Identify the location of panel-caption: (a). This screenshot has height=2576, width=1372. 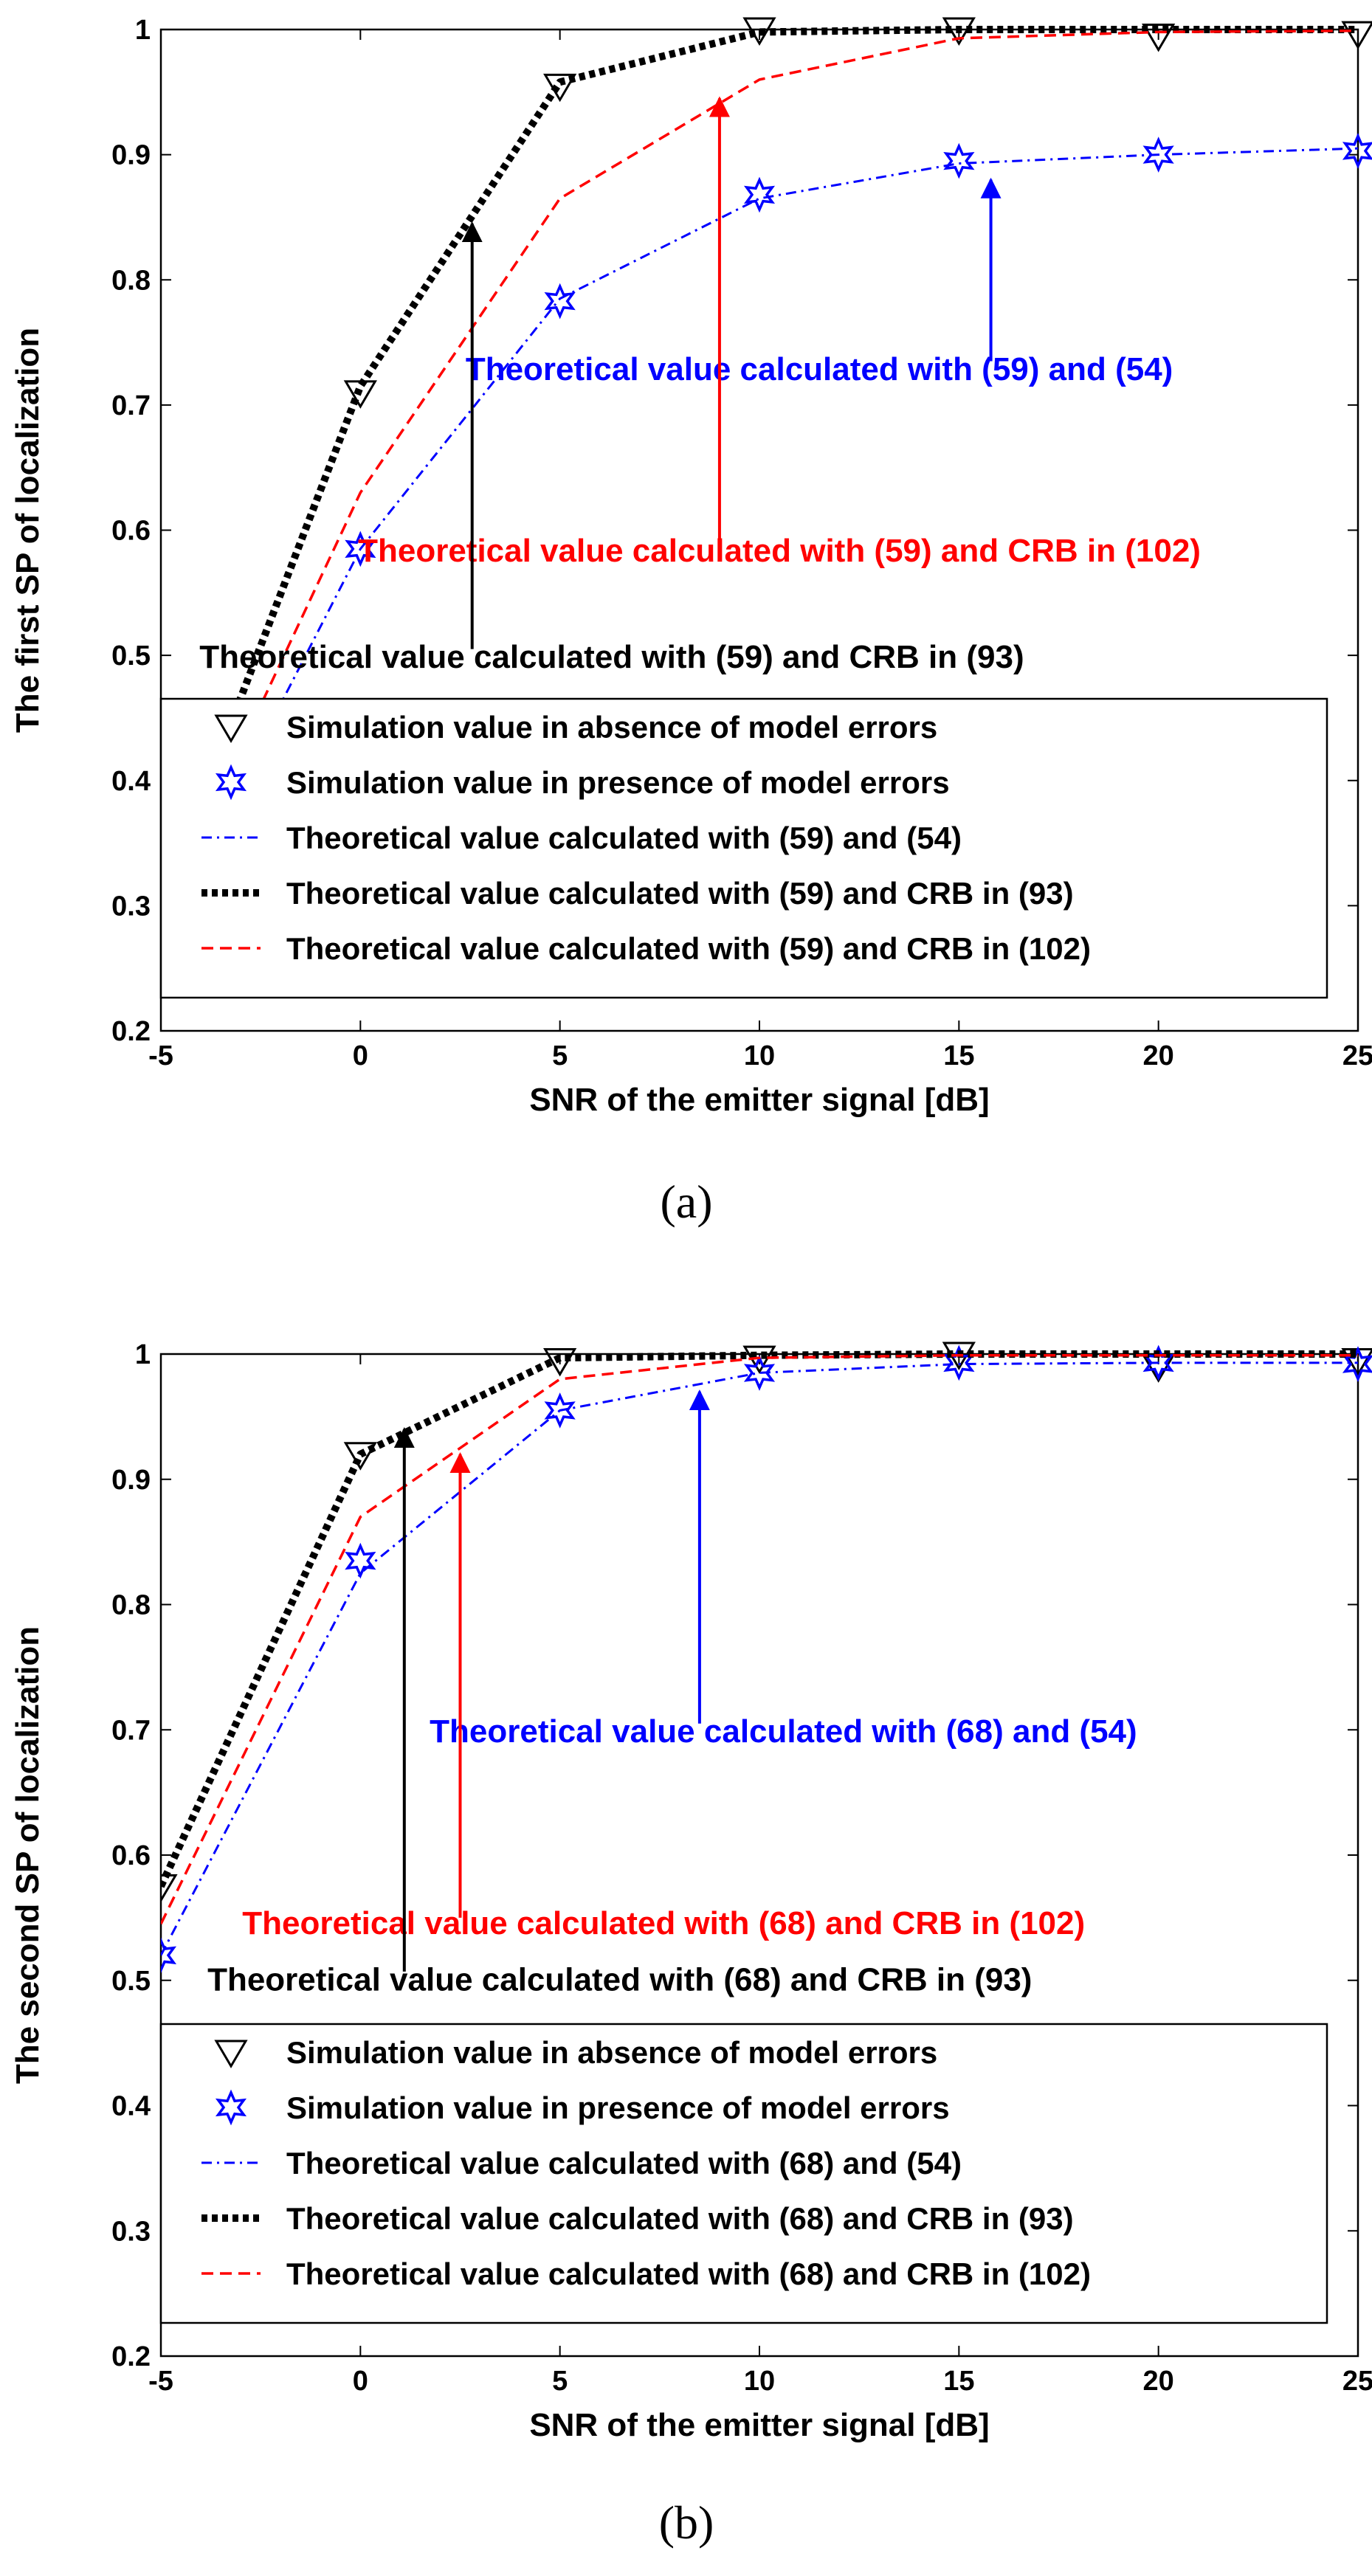
(686, 1201).